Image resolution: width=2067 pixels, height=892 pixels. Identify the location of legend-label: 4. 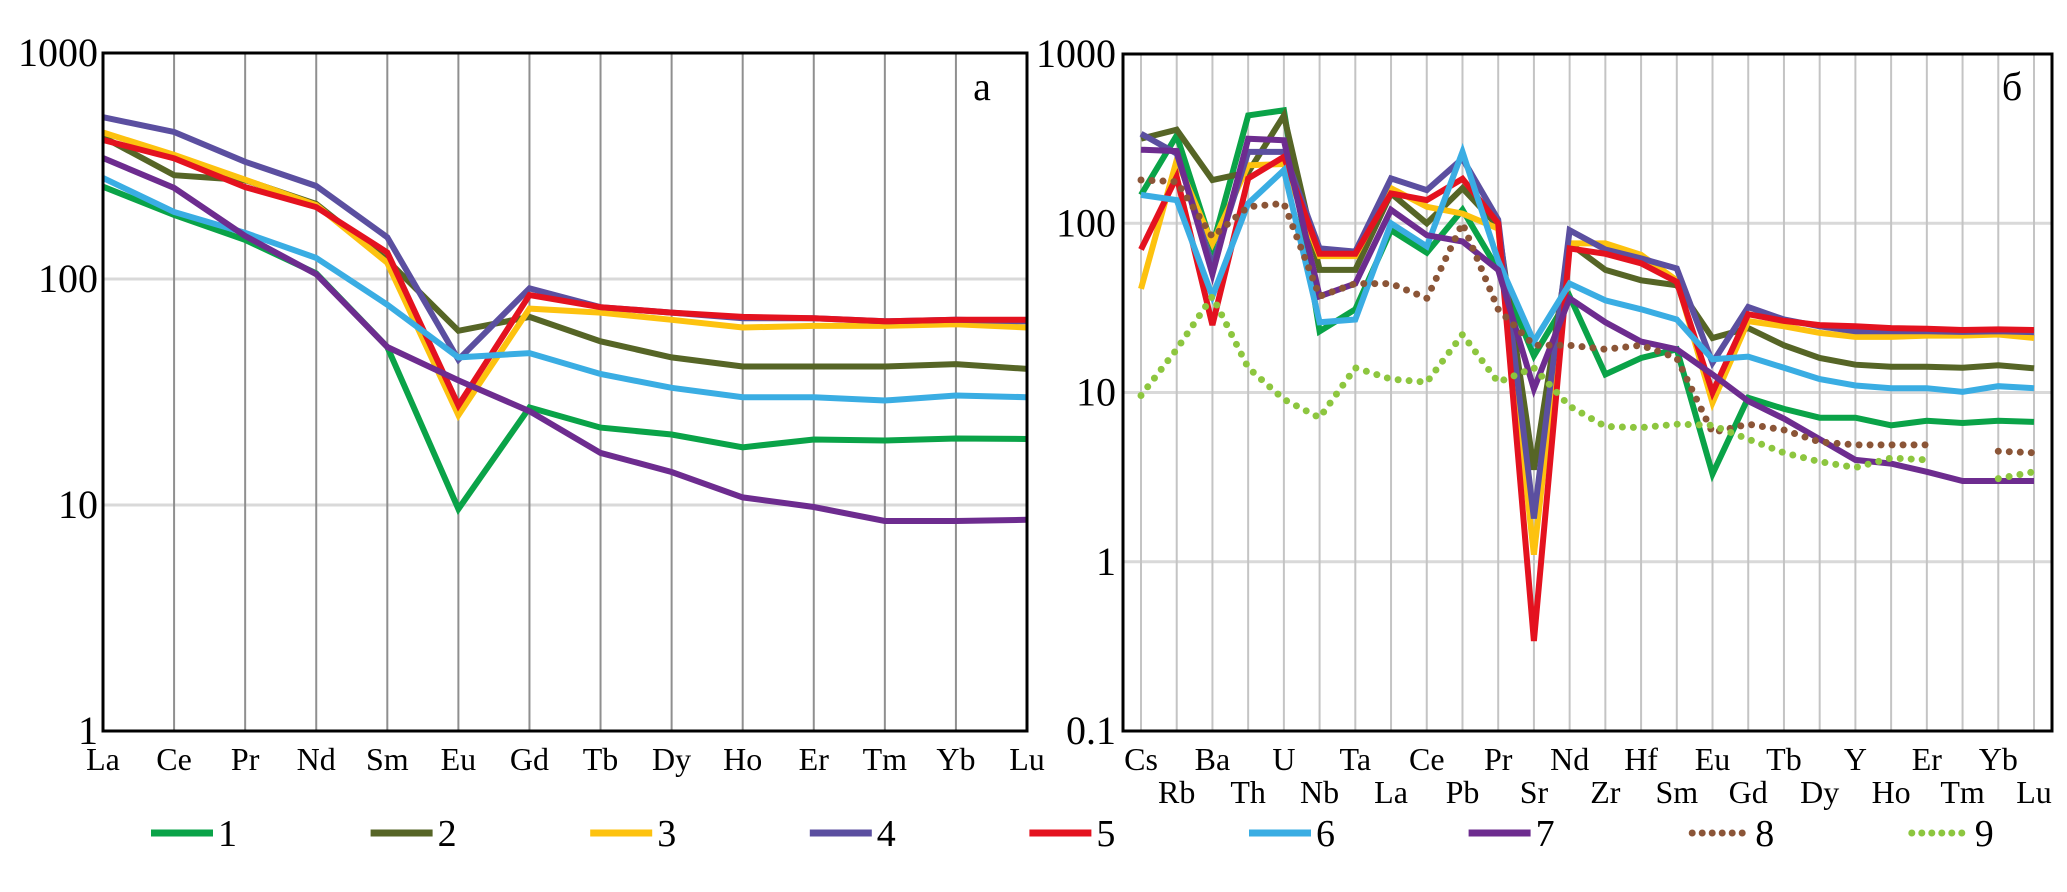
(886, 834).